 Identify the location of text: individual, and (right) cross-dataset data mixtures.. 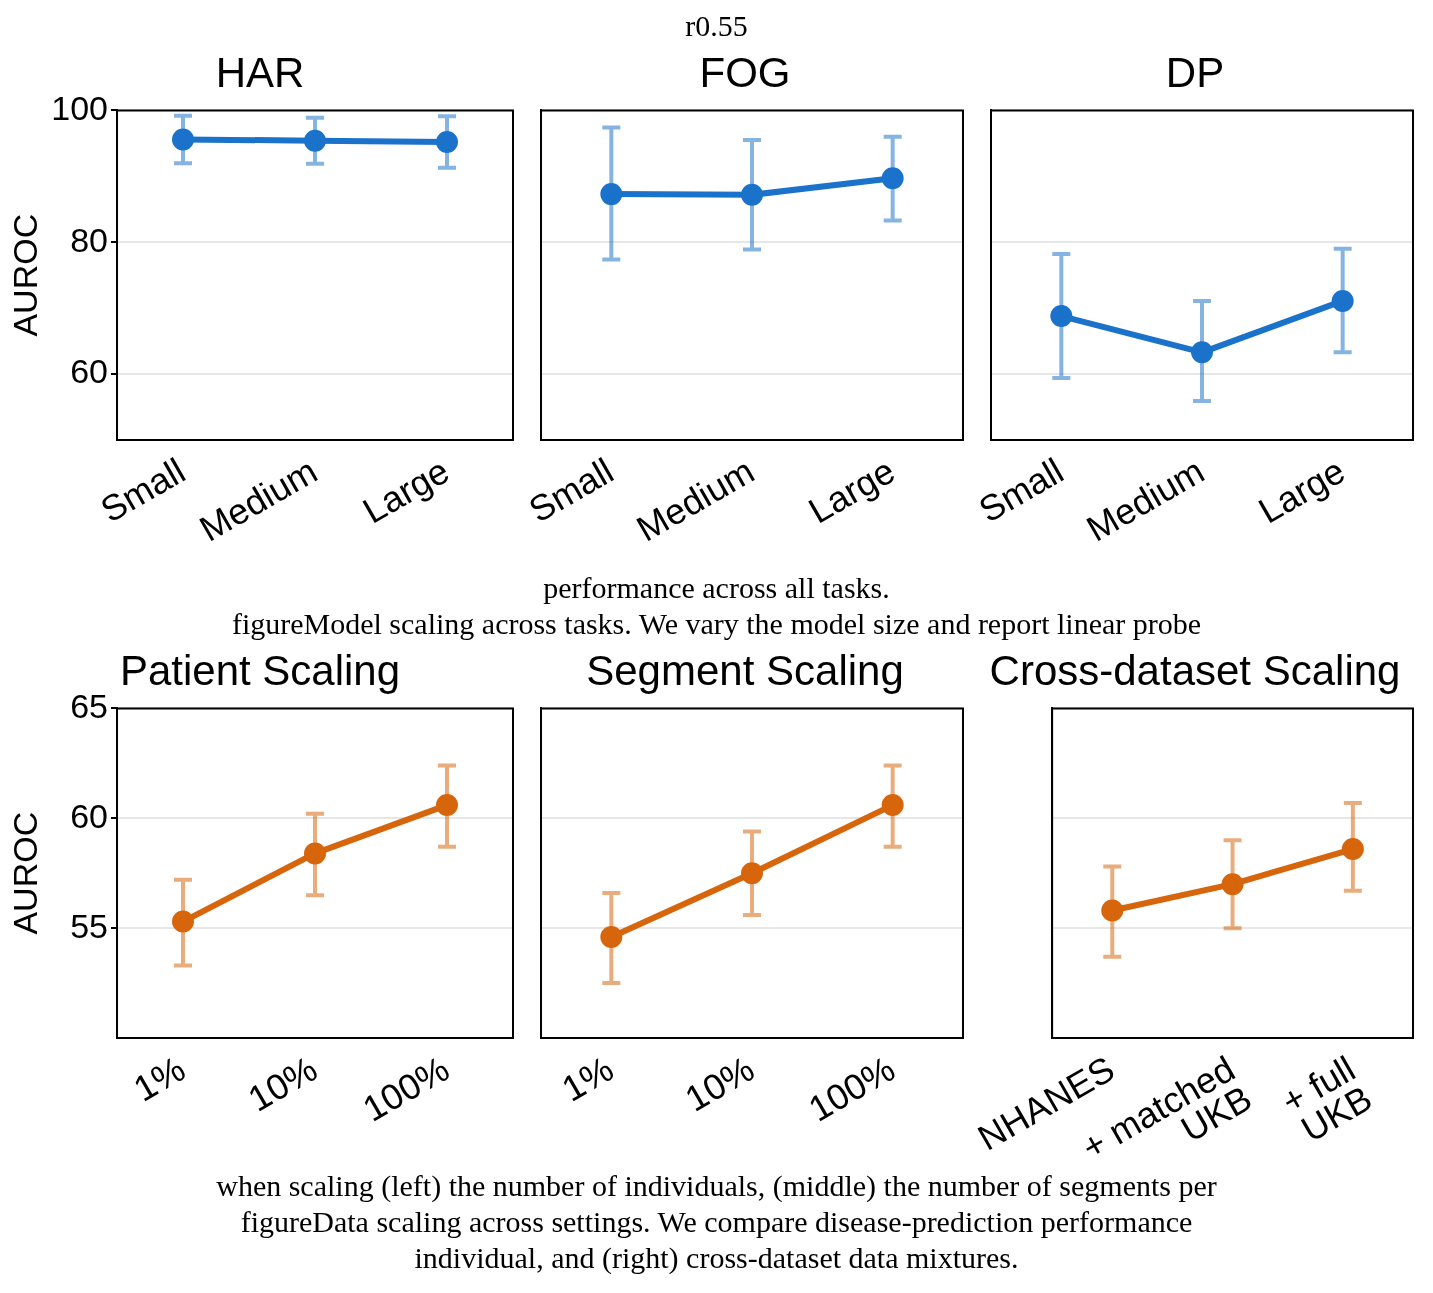
(716, 1258).